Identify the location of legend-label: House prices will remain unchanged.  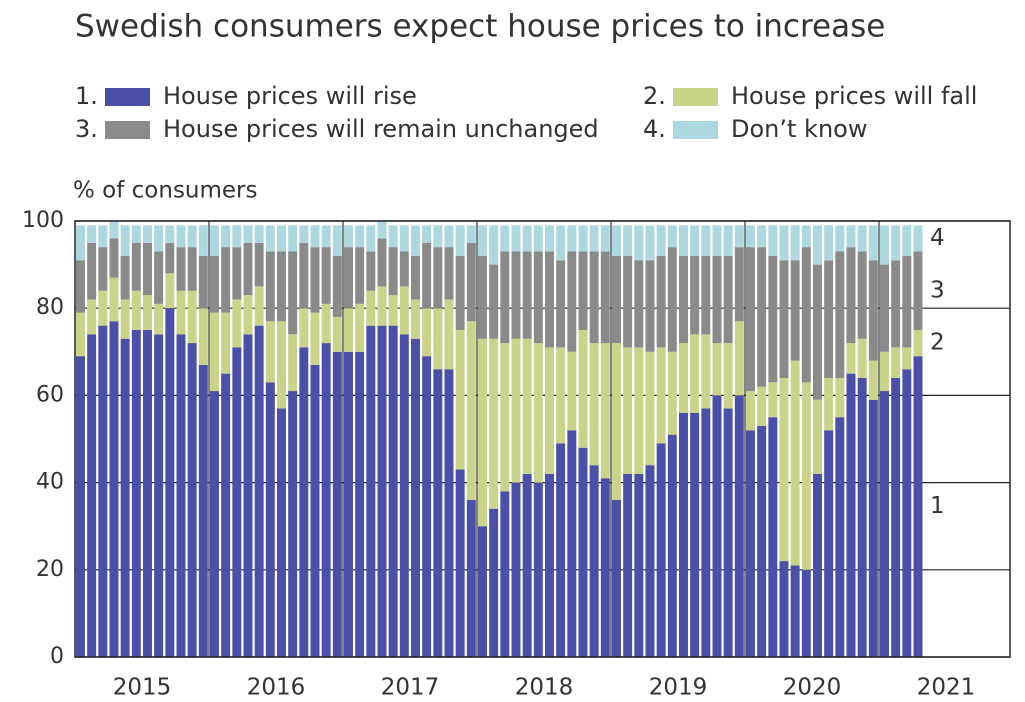
(381, 129).